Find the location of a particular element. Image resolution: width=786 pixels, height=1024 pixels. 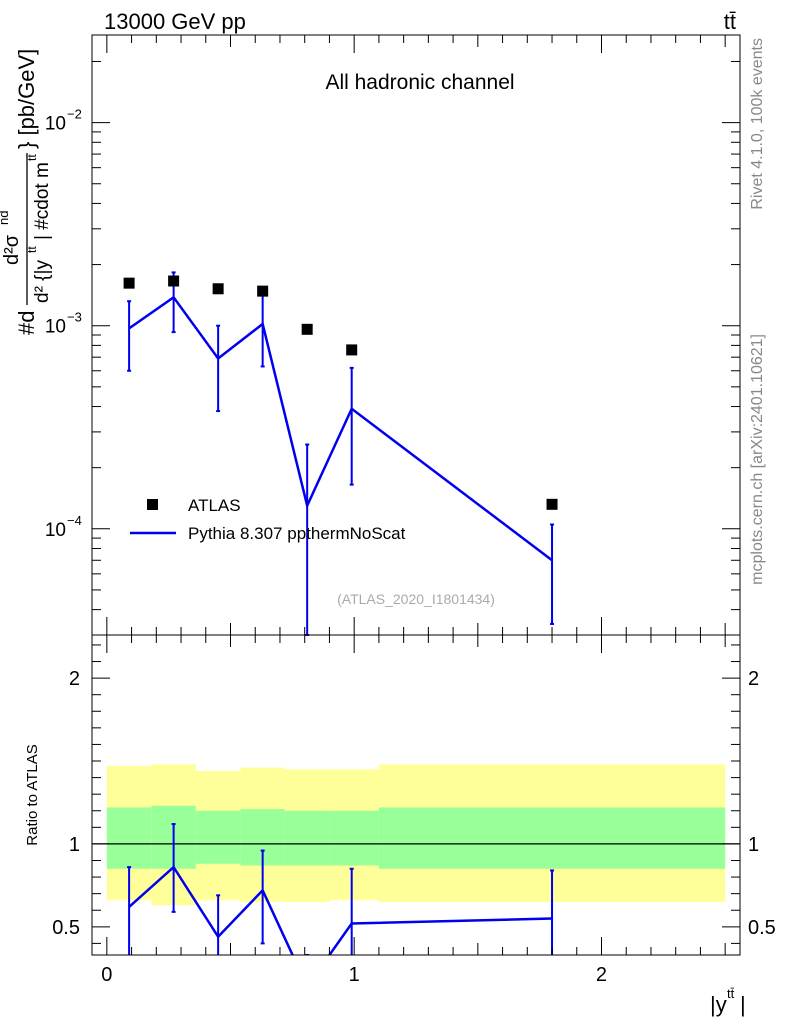

y-label-denominator: d² {|y is located at coordinates (42, 281).